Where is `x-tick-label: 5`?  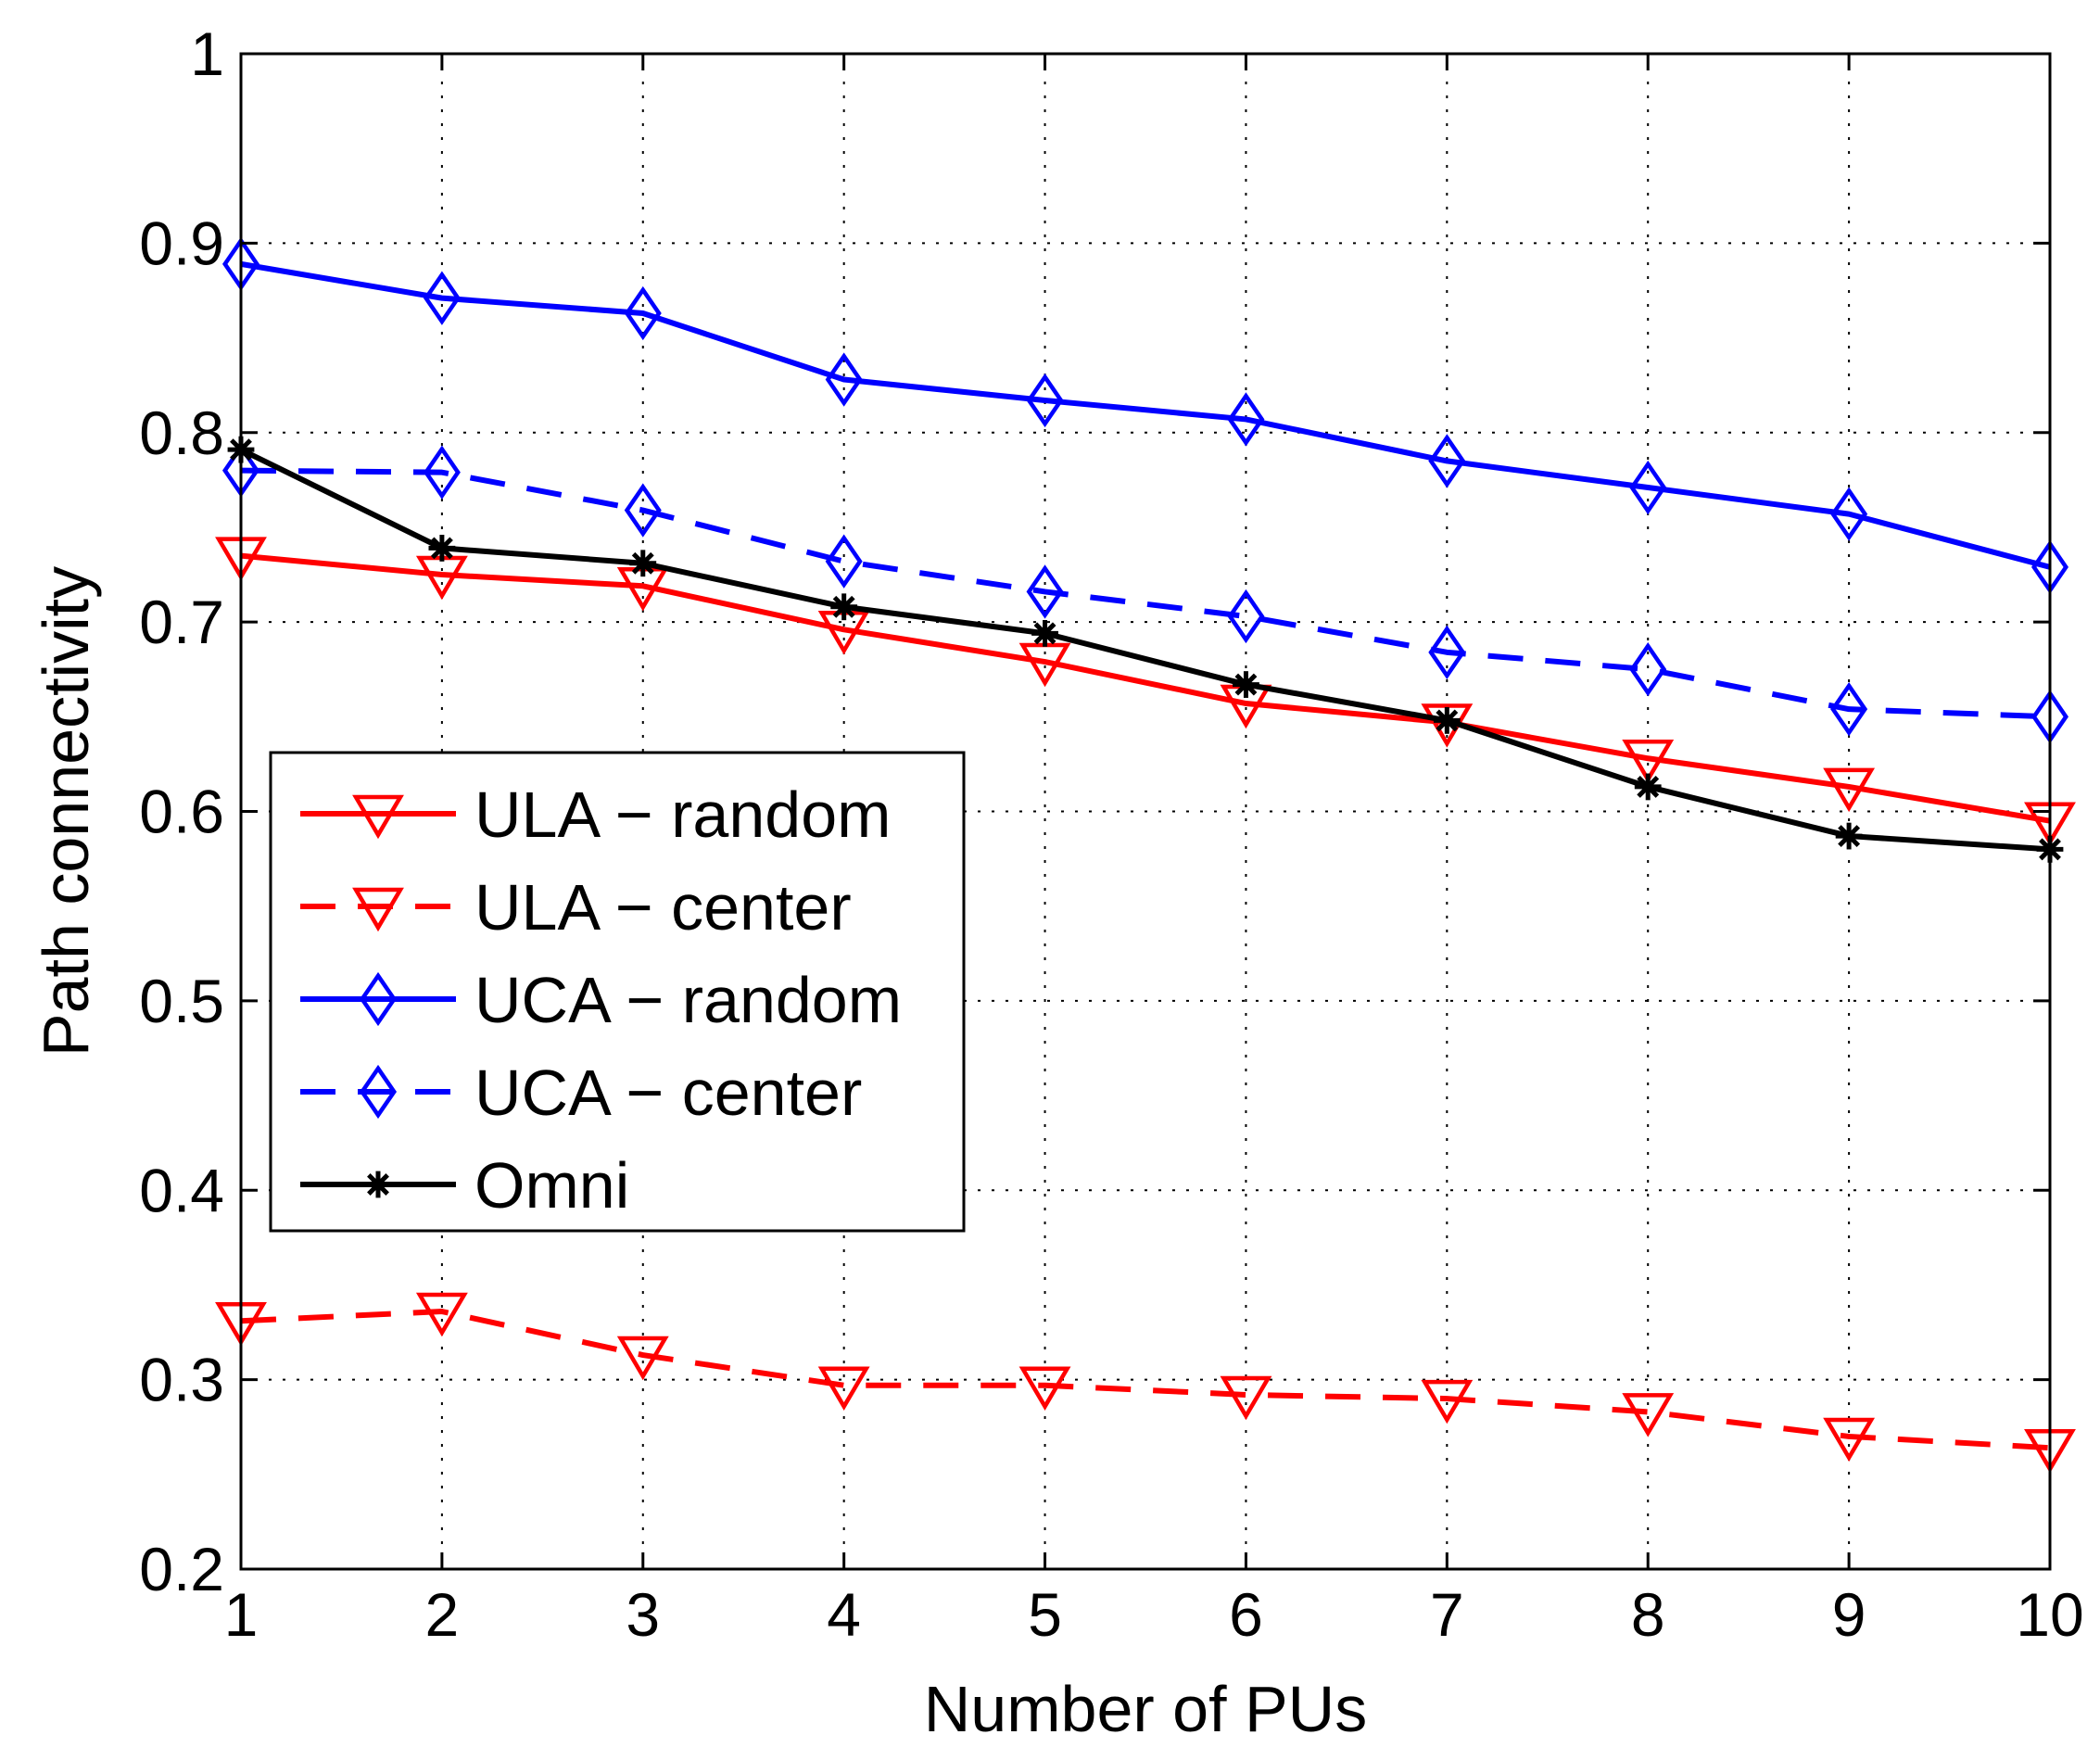
x-tick-label: 5 is located at coordinates (1045, 1614).